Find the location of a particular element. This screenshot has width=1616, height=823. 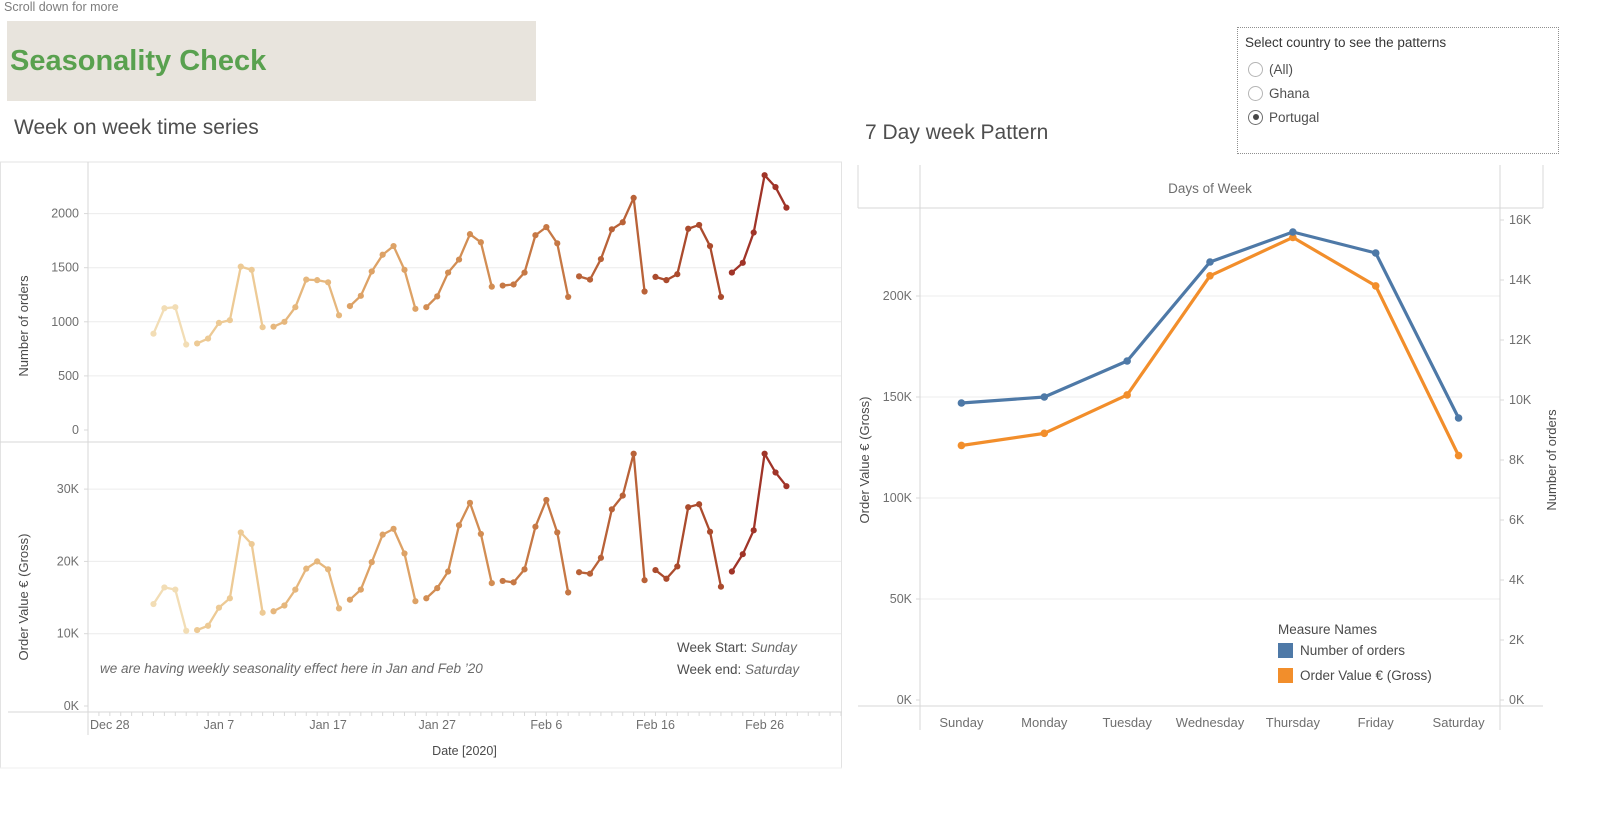

filter-option-portugal: Portugal is located at coordinates (1401, 117).